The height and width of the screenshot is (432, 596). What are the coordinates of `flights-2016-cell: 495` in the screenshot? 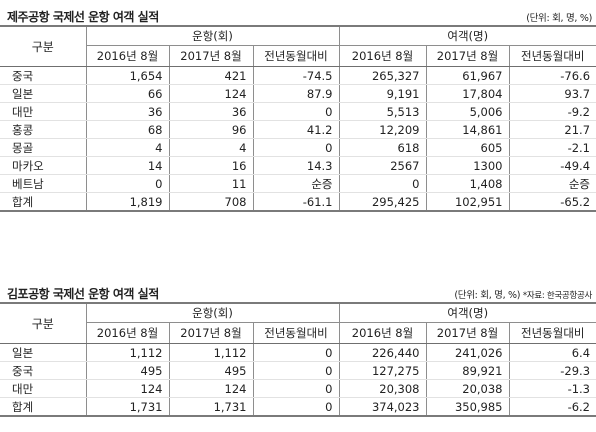 It's located at (127, 370).